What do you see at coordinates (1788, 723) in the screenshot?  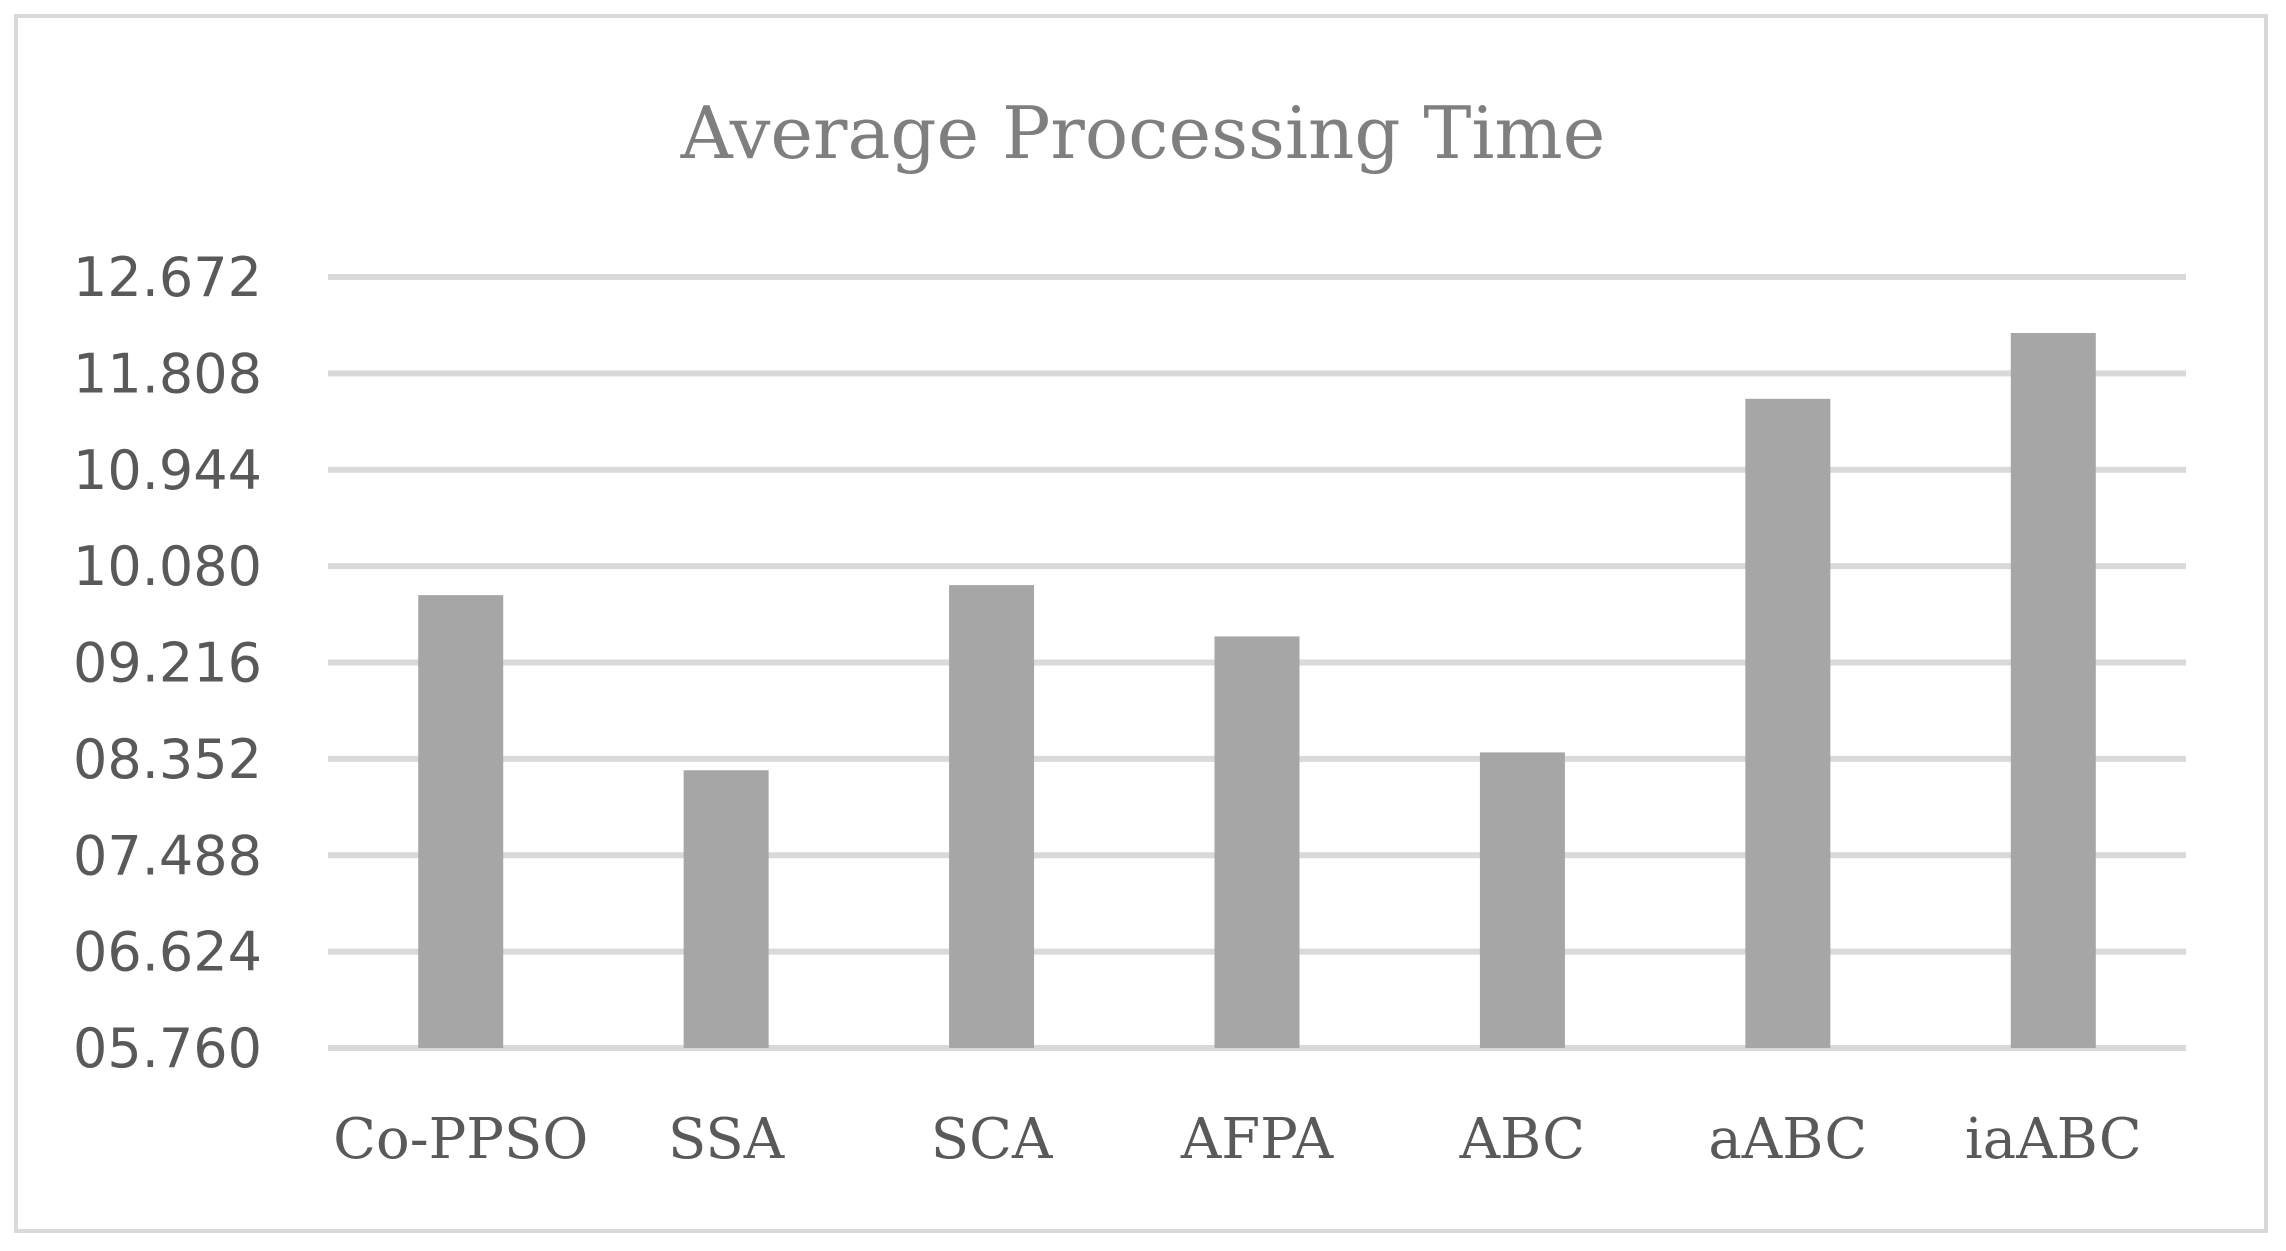 I see `bar-aabc` at bounding box center [1788, 723].